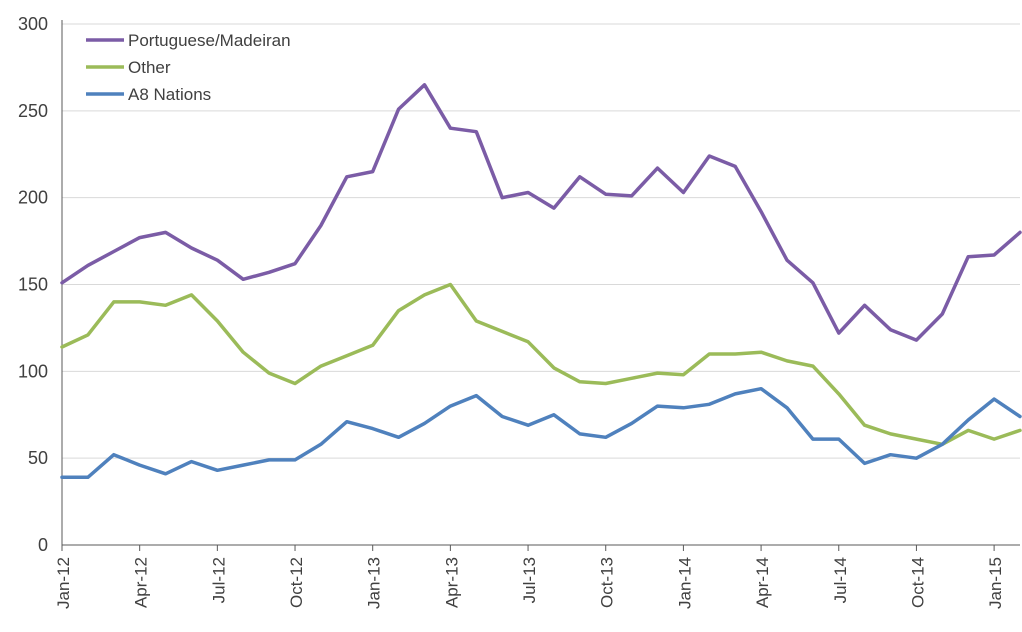  What do you see at coordinates (529, 580) in the screenshot?
I see `x-tick-label: Jul-13` at bounding box center [529, 580].